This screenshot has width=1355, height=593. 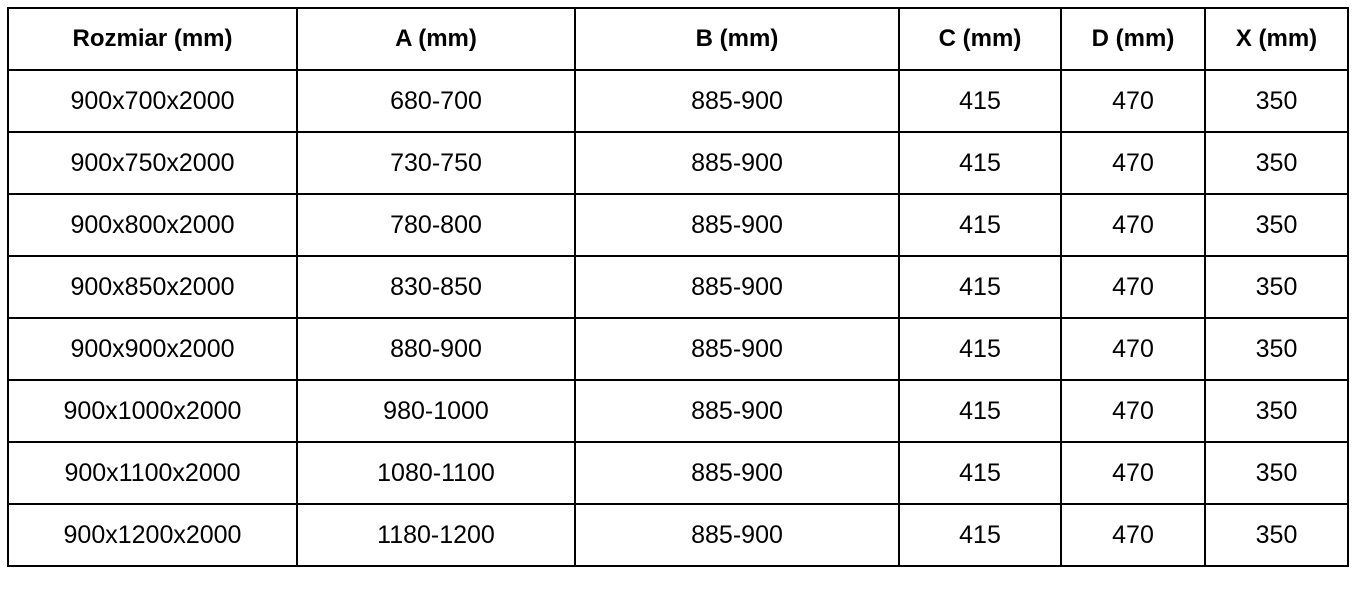 I want to click on table-row: 900x1200x2000 1180-1200 885-900 415 470 350, so click(x=678, y=535).